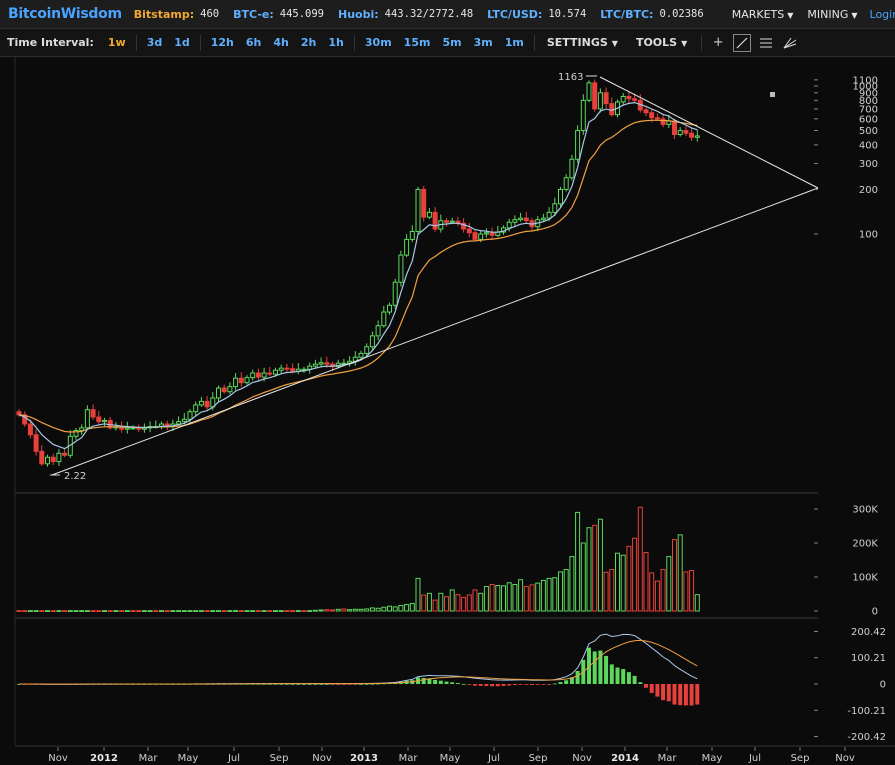  What do you see at coordinates (358, 14) in the screenshot?
I see `ticker-huobi-label: Huobi:` at bounding box center [358, 14].